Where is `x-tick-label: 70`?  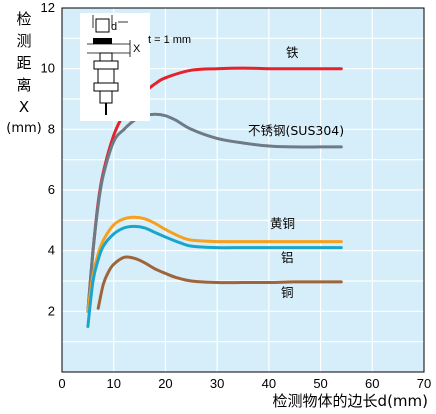 x-tick-label: 70 is located at coordinates (424, 383).